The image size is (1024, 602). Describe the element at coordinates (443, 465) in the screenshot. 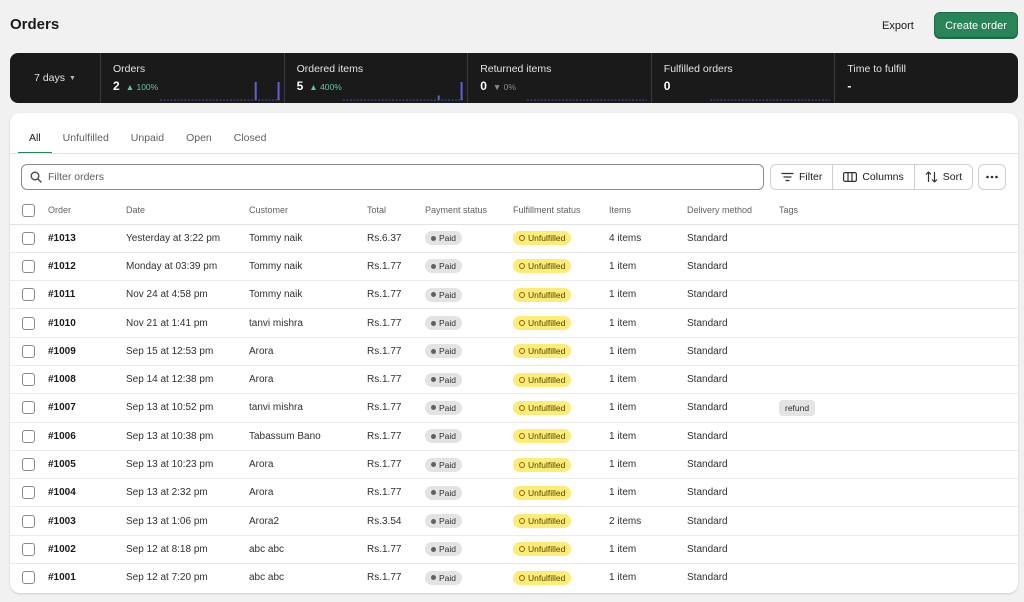

I see `payment-status-badge: Paid` at that location.